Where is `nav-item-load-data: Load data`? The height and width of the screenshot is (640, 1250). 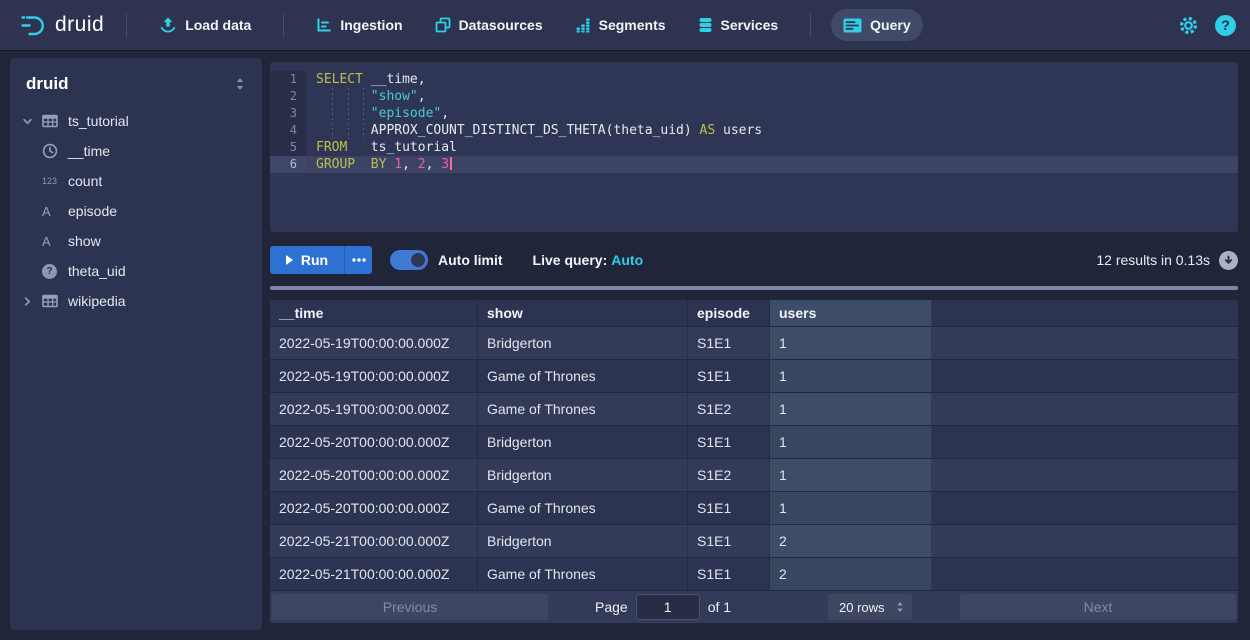
nav-item-load-data: Load data is located at coordinates (205, 25).